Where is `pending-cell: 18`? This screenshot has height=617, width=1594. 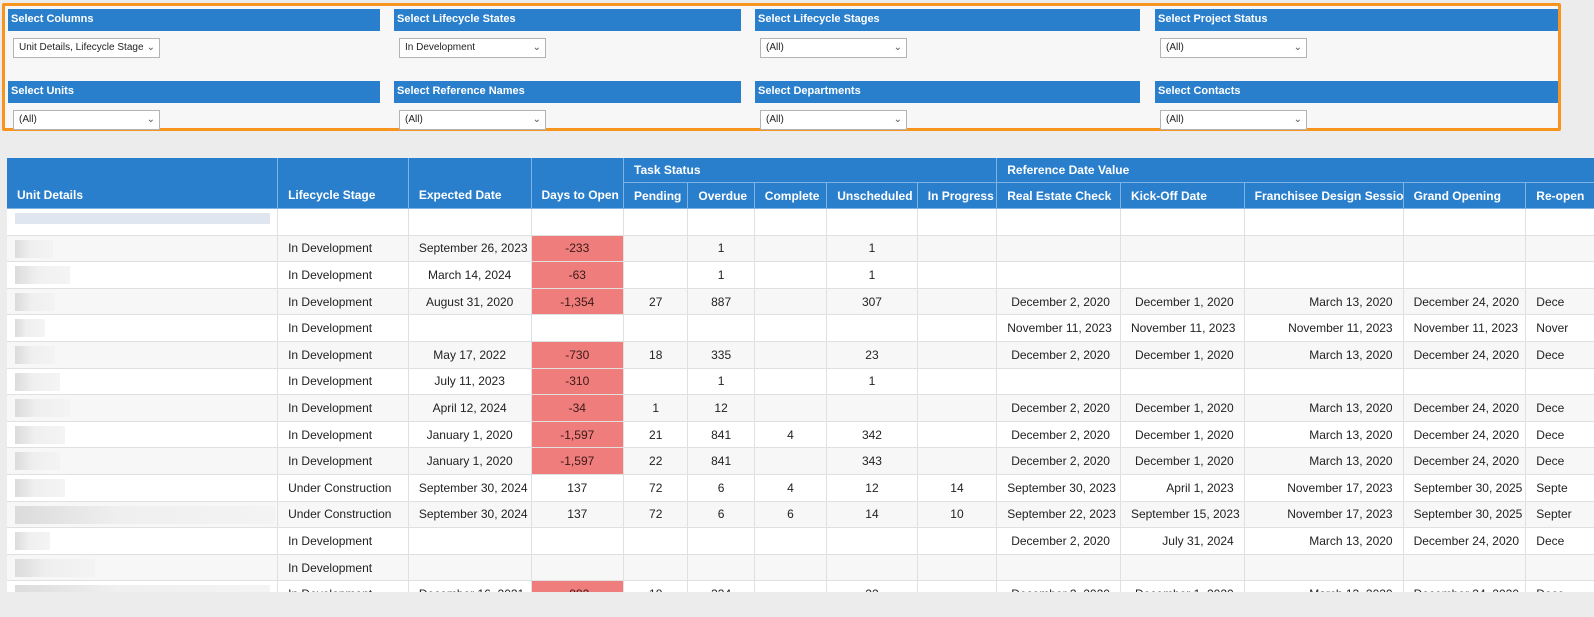
pending-cell: 18 is located at coordinates (656, 586).